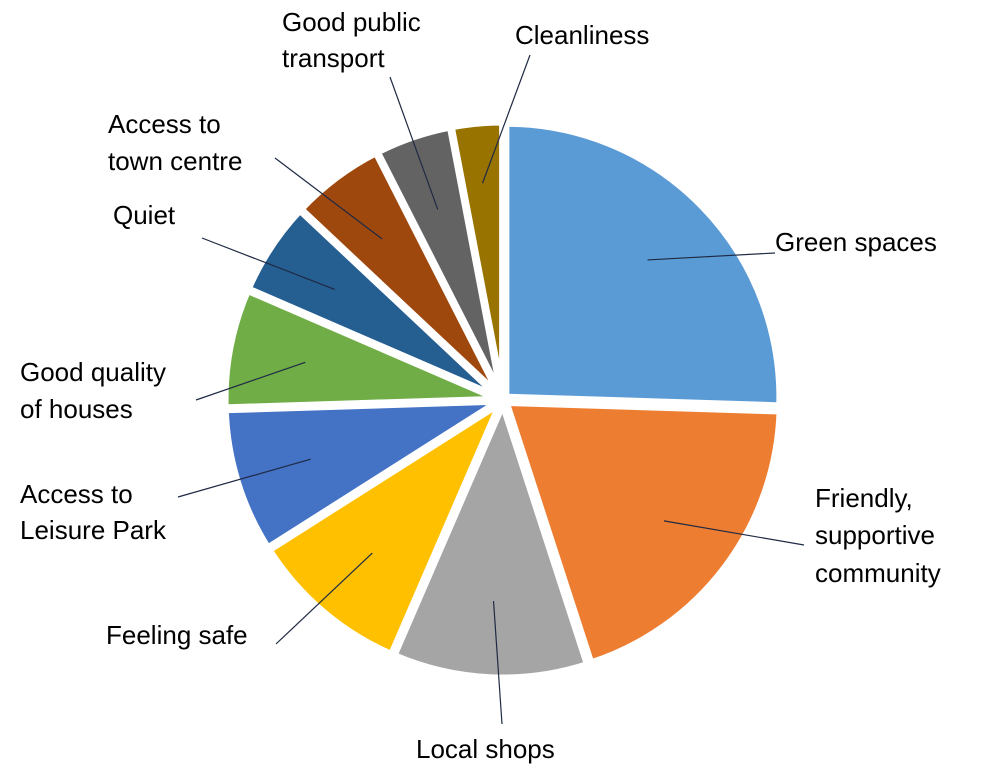 This screenshot has width=991, height=770. I want to click on leader-line-green-spaces, so click(711, 256).